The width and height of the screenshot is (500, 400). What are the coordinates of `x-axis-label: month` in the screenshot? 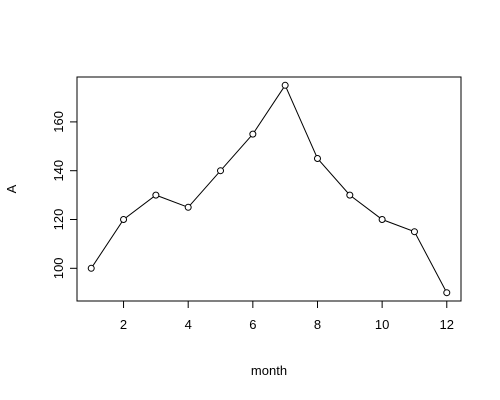 It's located at (269, 370).